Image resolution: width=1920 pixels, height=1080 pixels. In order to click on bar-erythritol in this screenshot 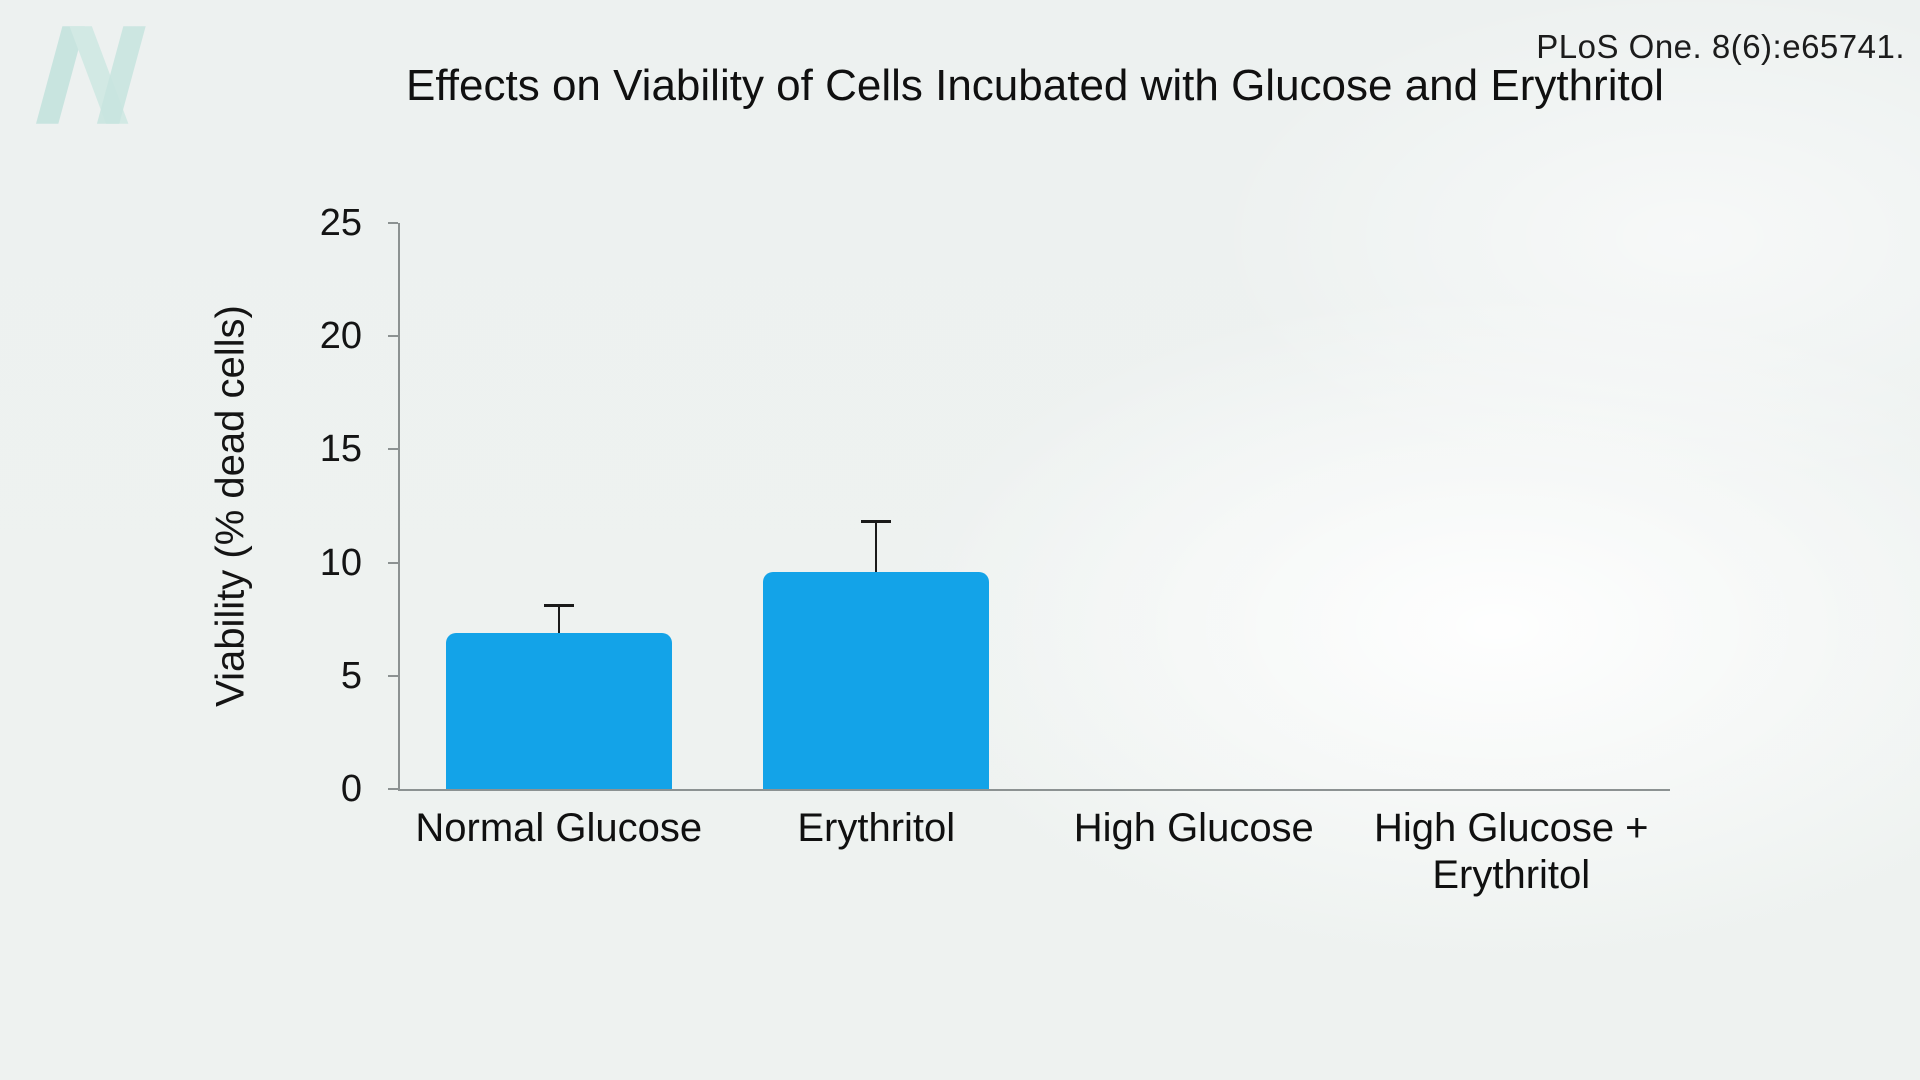, I will do `click(876, 680)`.